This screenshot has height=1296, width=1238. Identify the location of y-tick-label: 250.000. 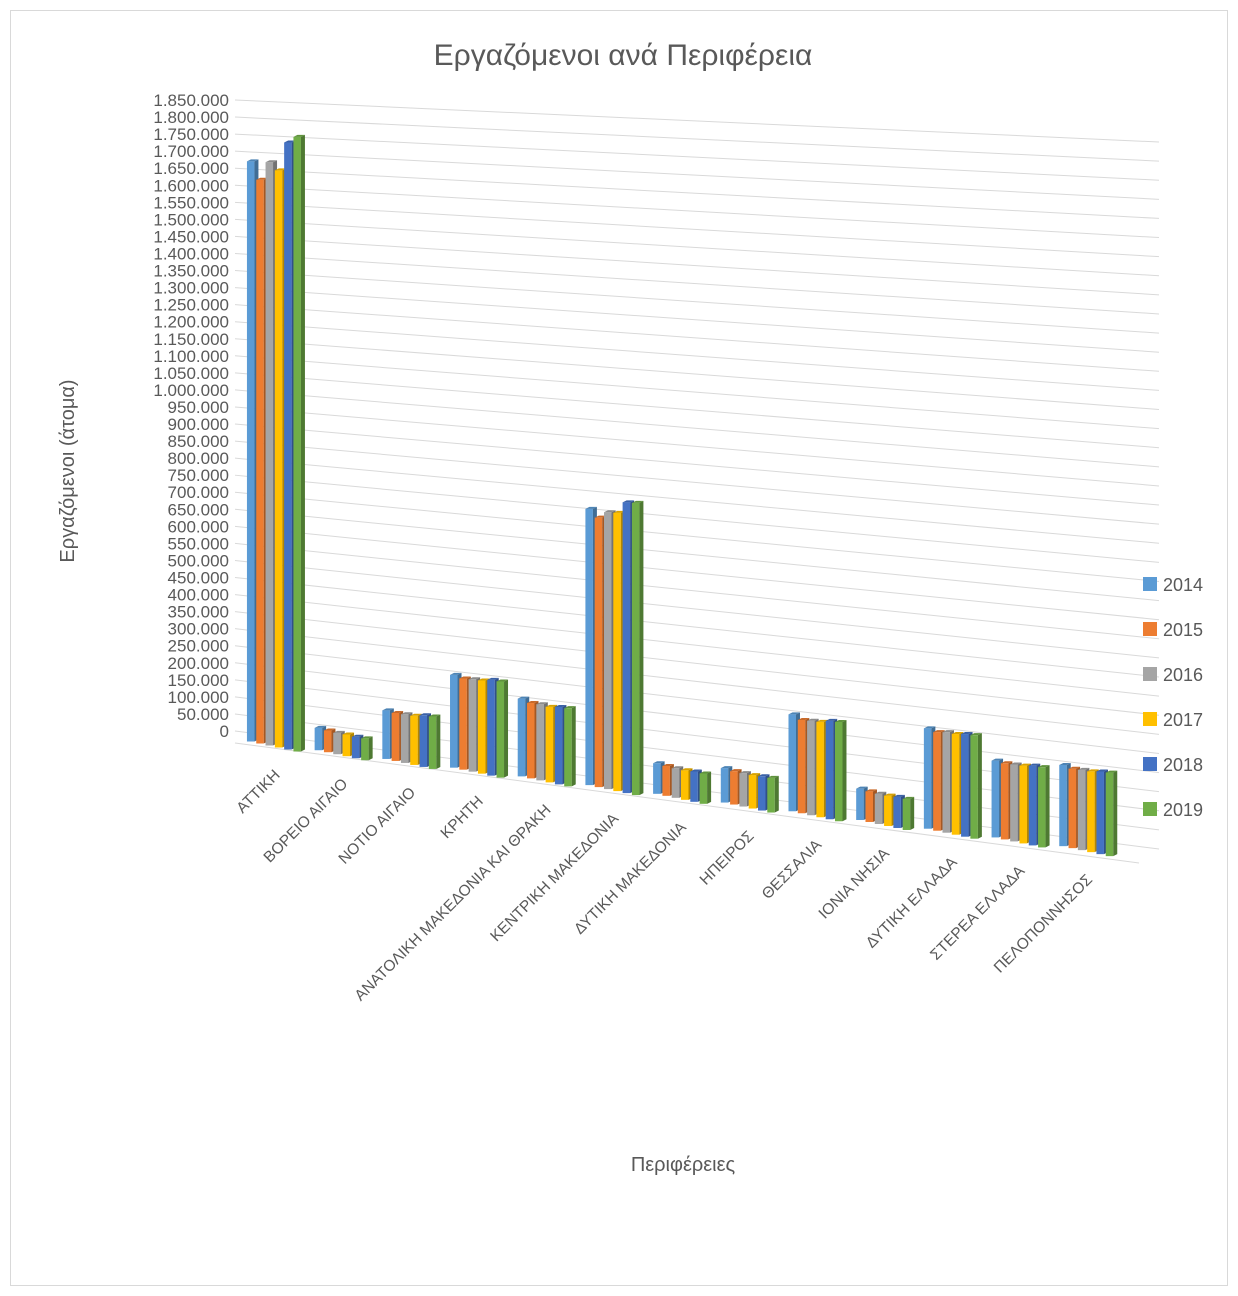
(198, 646).